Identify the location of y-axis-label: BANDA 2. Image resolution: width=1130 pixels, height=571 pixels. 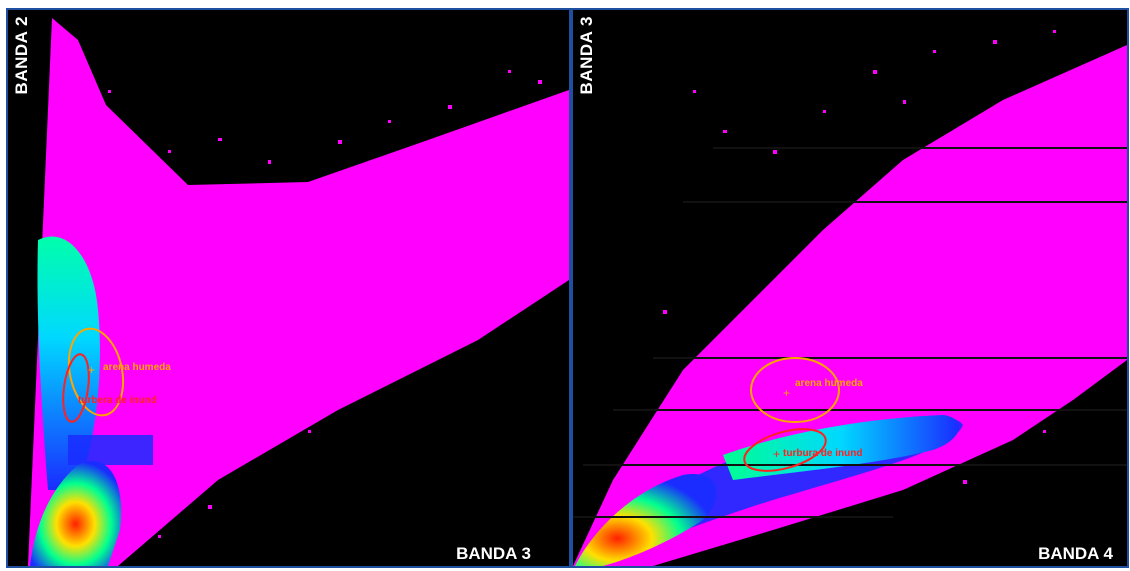
(21, 55).